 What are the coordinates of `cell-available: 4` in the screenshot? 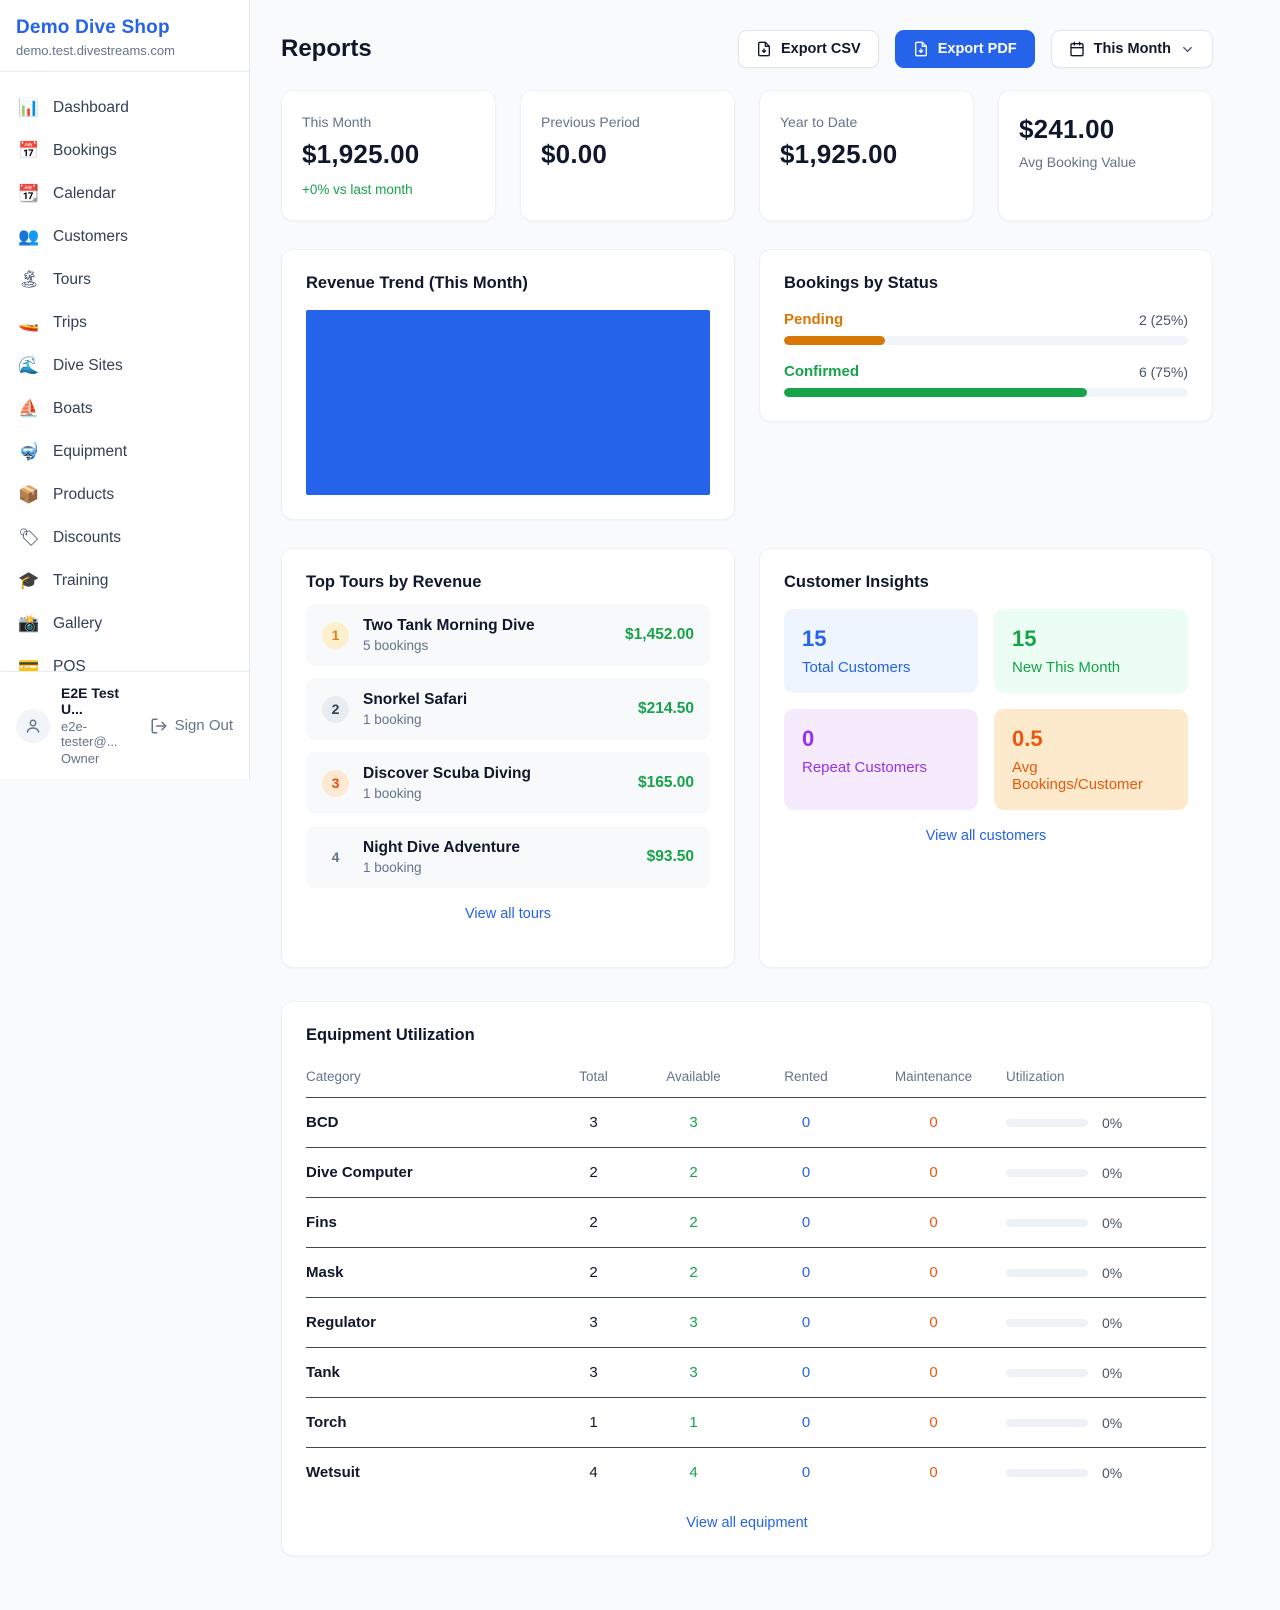 It's located at (693, 1472).